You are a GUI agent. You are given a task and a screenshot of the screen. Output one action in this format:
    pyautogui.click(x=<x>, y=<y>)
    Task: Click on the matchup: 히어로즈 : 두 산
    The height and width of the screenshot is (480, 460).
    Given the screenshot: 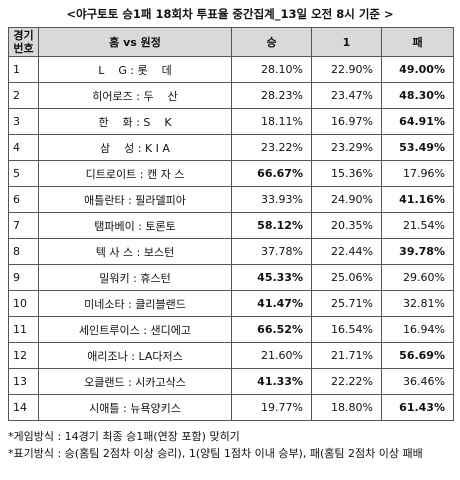 What is the action you would take?
    pyautogui.click(x=135, y=95)
    